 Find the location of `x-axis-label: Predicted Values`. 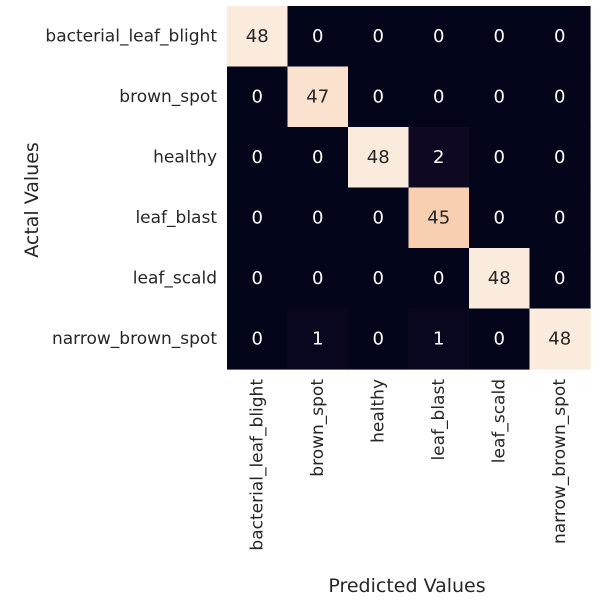

x-axis-label: Predicted Values is located at coordinates (406, 586).